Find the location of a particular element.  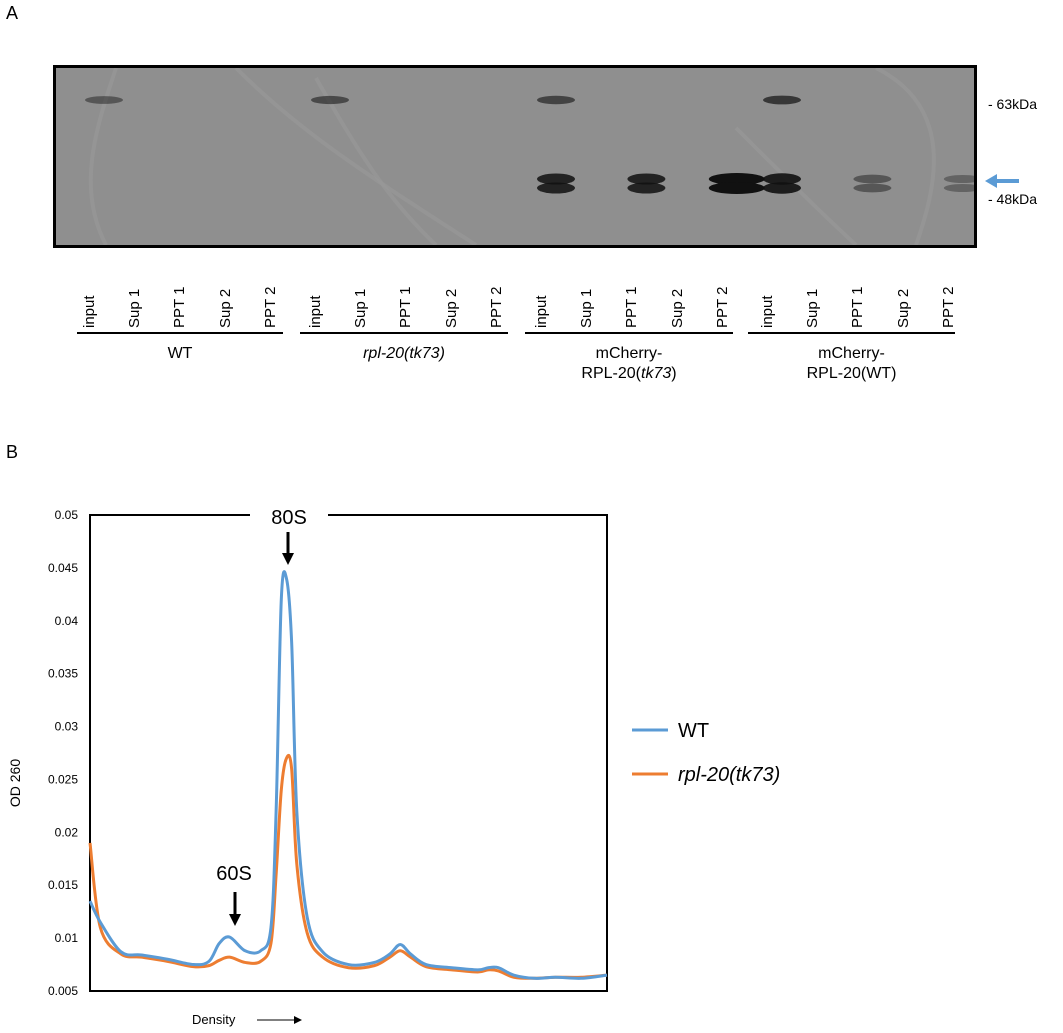

y-tick-label: 0.04 is located at coordinates (67, 621).